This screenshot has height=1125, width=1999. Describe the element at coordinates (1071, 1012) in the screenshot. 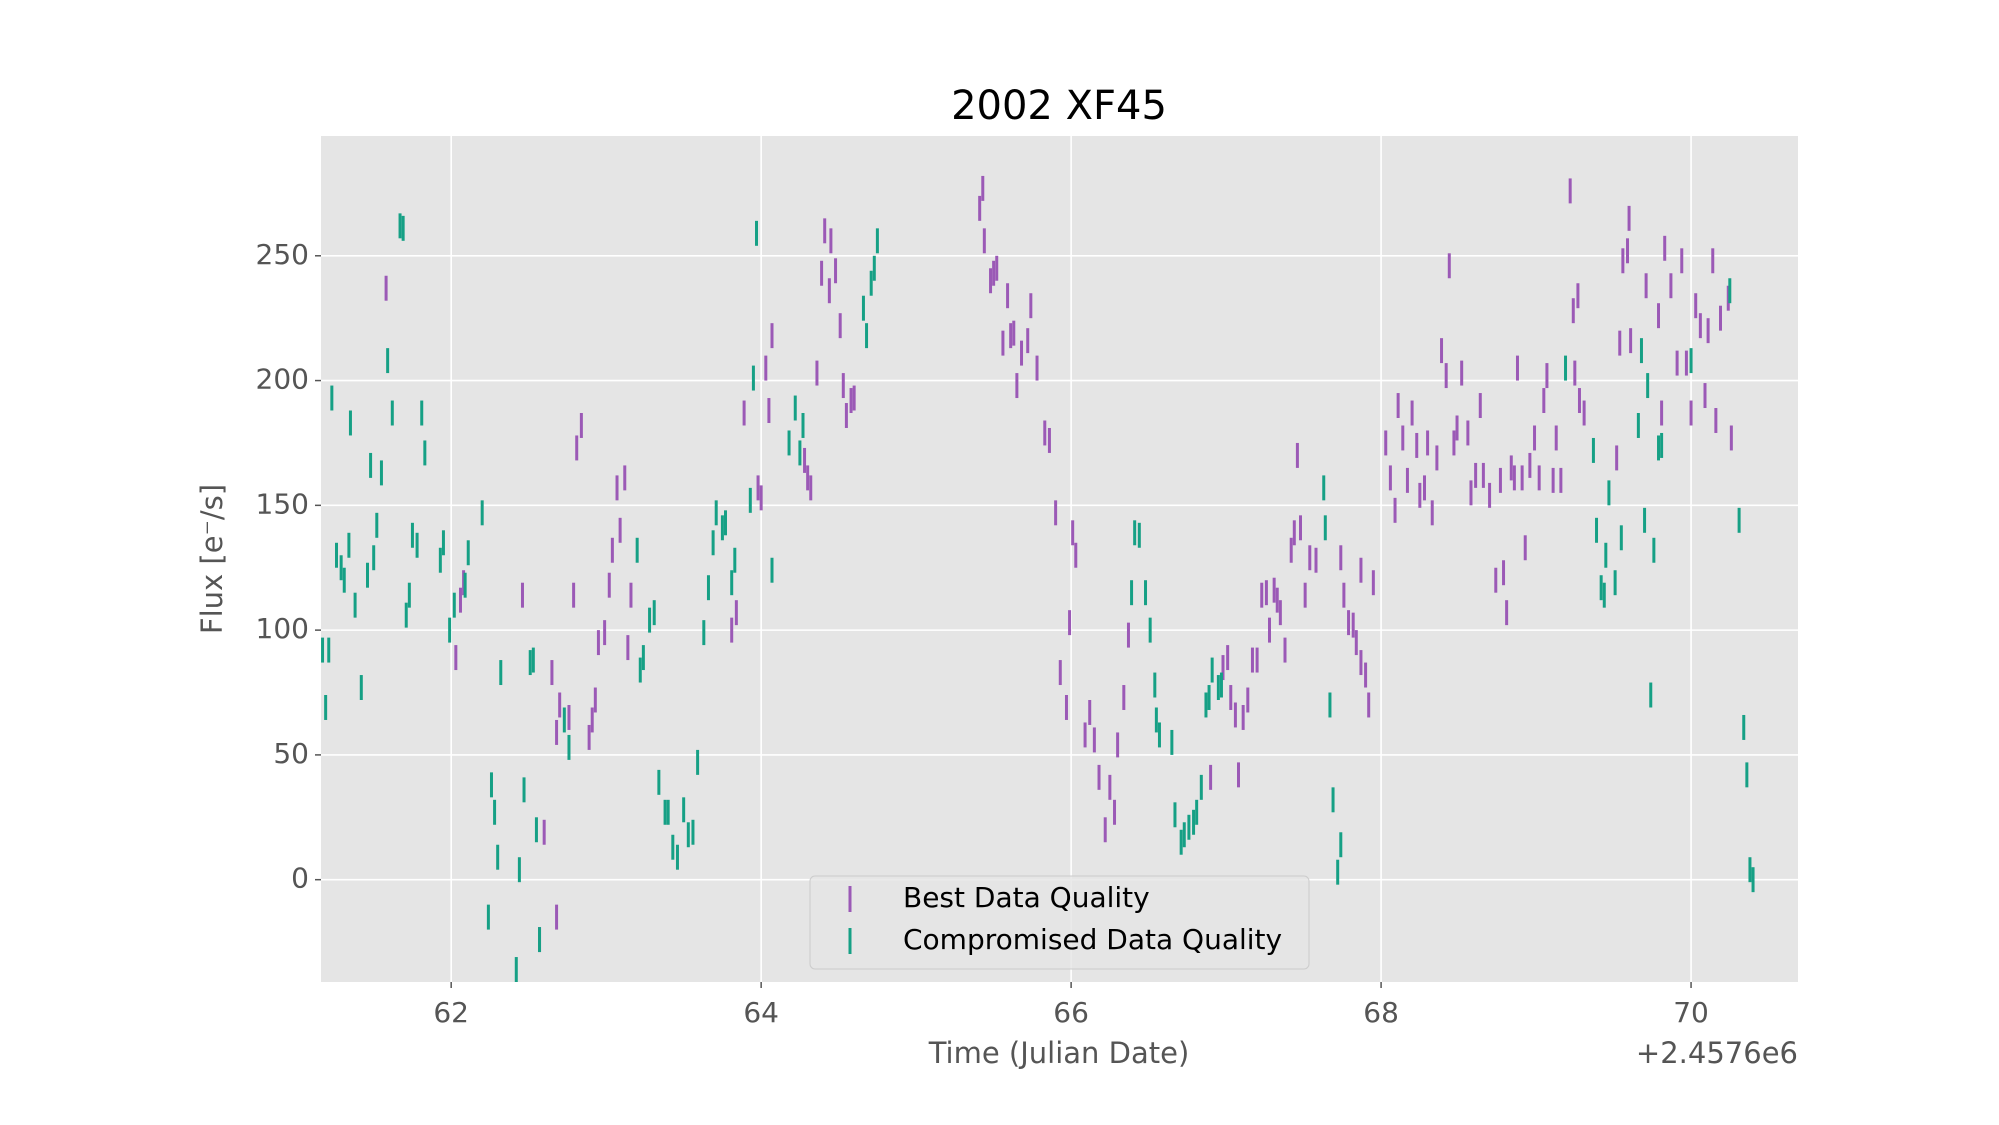

I see `x-tick-label: 66` at that location.